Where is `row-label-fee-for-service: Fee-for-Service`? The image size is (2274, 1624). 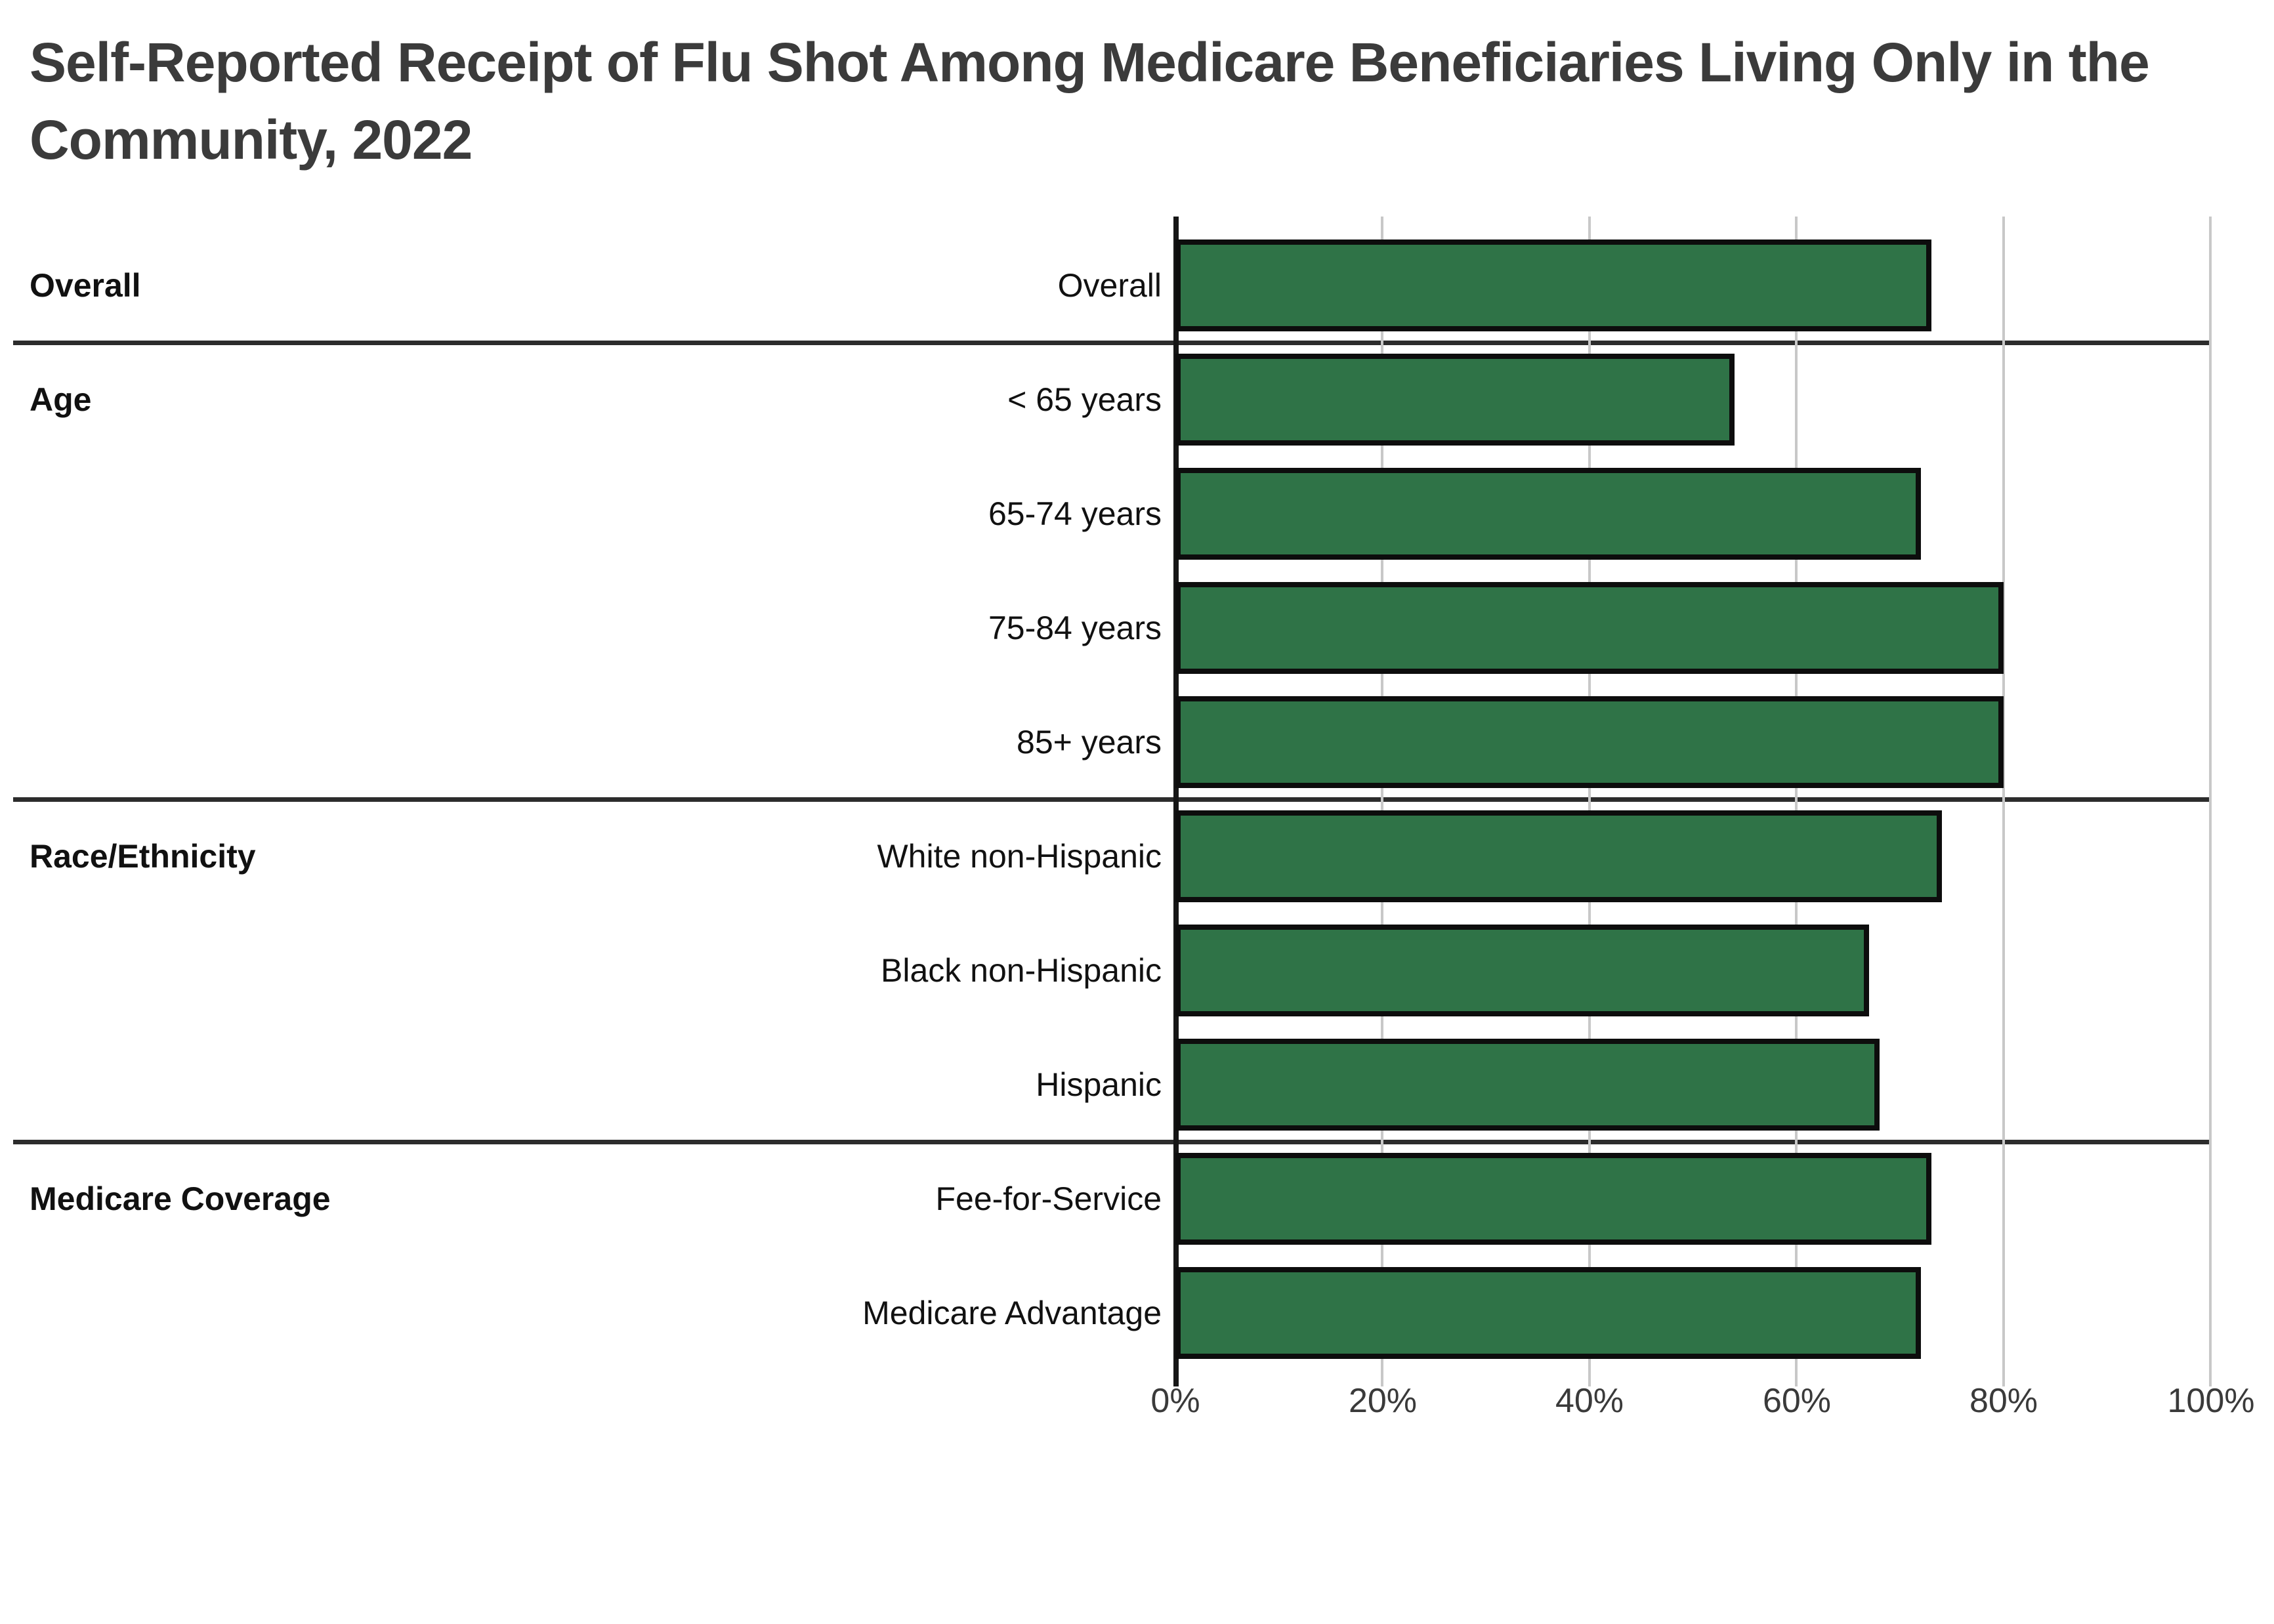
row-label-fee-for-service: Fee-for-Service is located at coordinates (1048, 1198).